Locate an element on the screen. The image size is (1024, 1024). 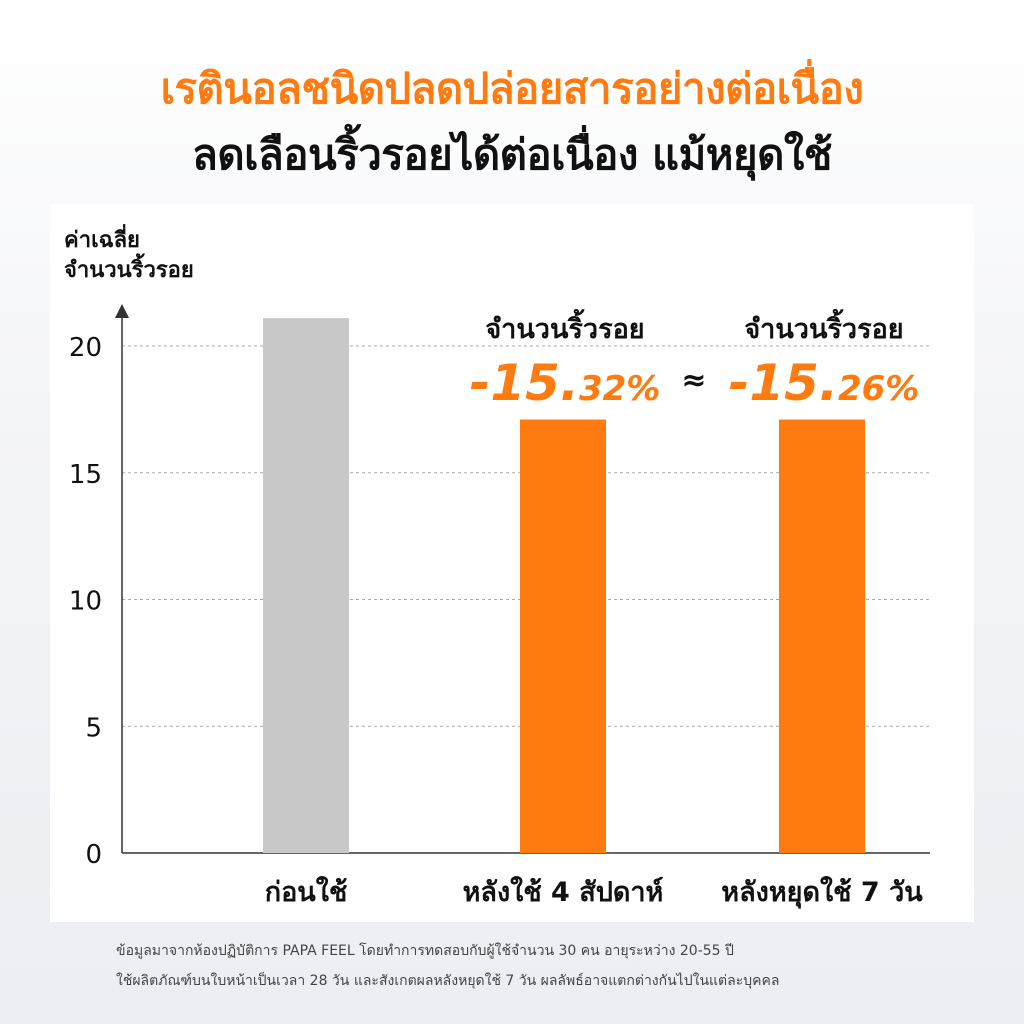
y-axis-arrow-icon is located at coordinates (122, 311).